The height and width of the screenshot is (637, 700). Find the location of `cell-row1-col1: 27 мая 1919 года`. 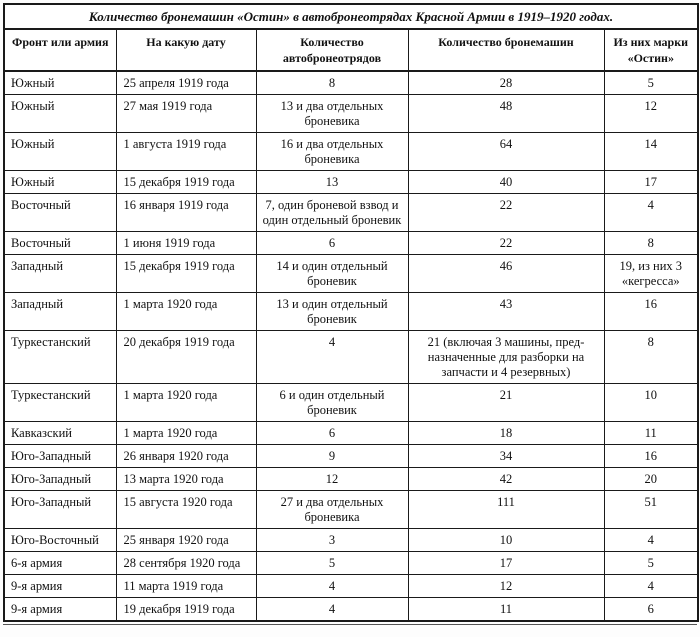

cell-row1-col1: 27 мая 1919 года is located at coordinates (186, 113).